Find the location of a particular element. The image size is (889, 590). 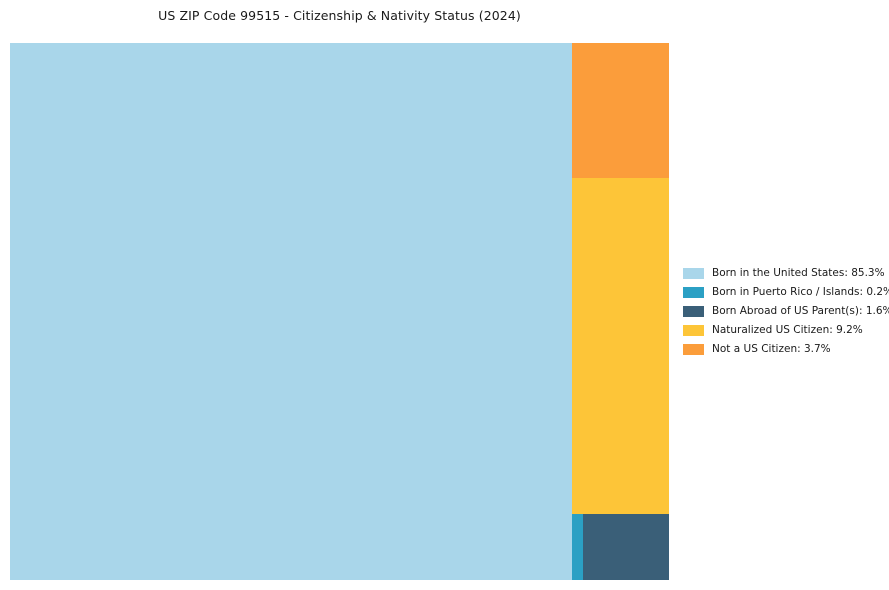

legend-swatch-born-puerto-rico is located at coordinates (693, 292).